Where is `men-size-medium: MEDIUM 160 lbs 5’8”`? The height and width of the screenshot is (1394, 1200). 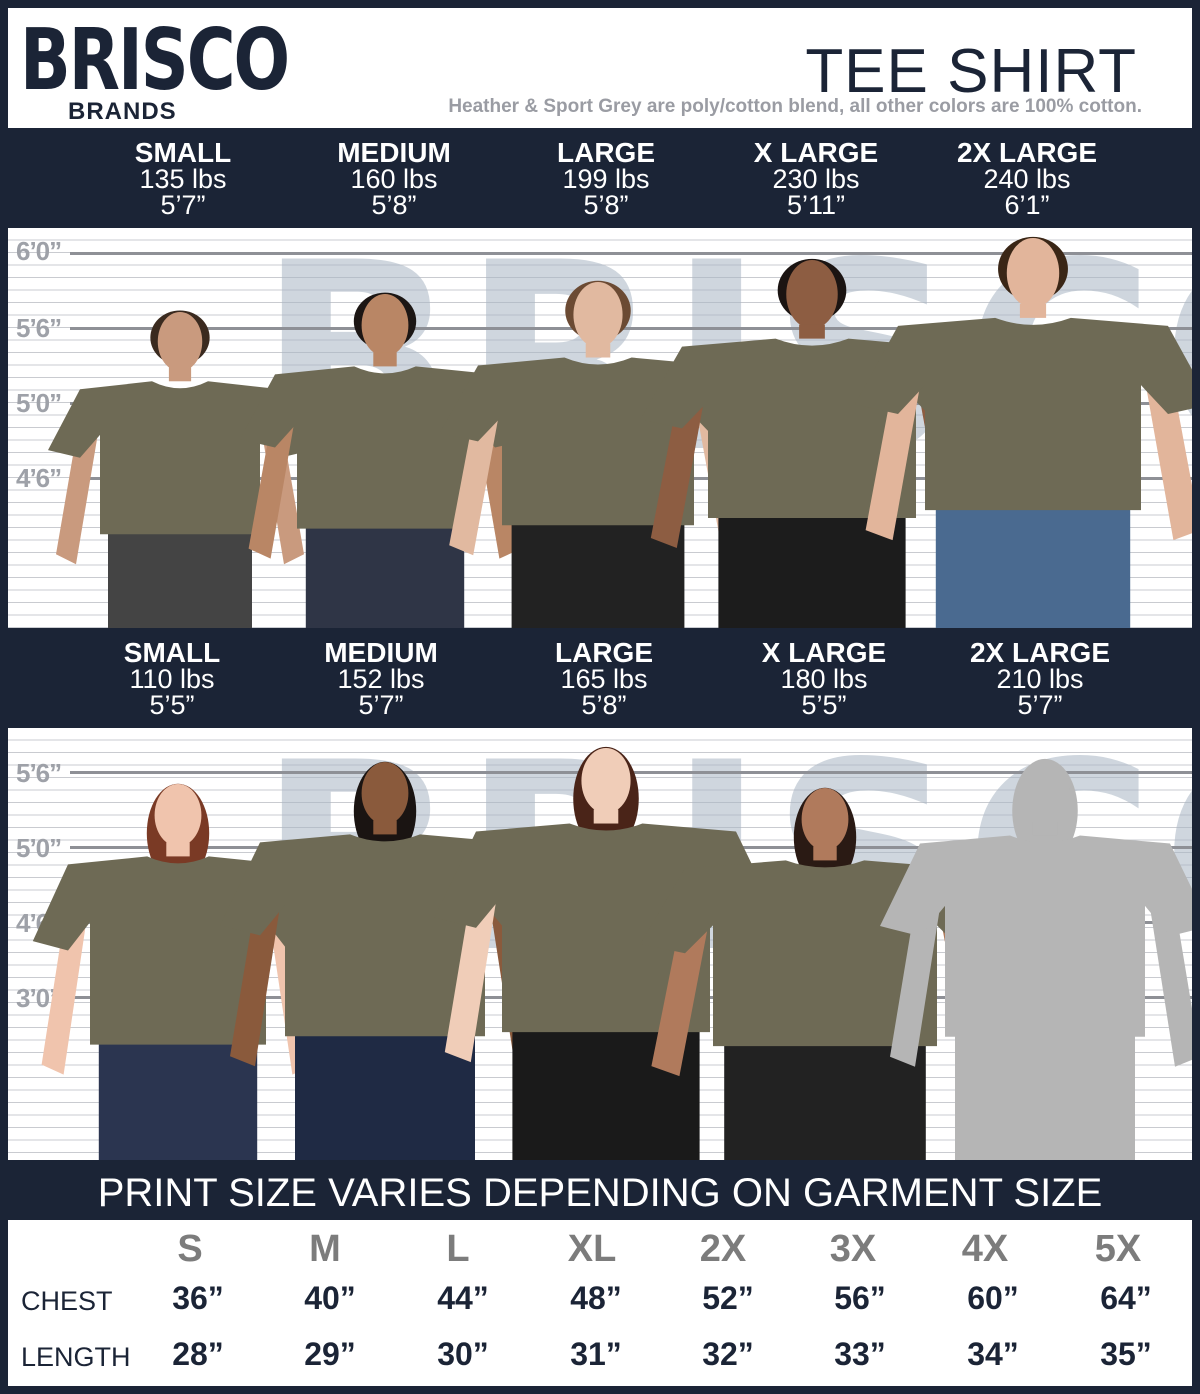
men-size-medium: MEDIUM 160 lbs 5’8” is located at coordinates (394, 178).